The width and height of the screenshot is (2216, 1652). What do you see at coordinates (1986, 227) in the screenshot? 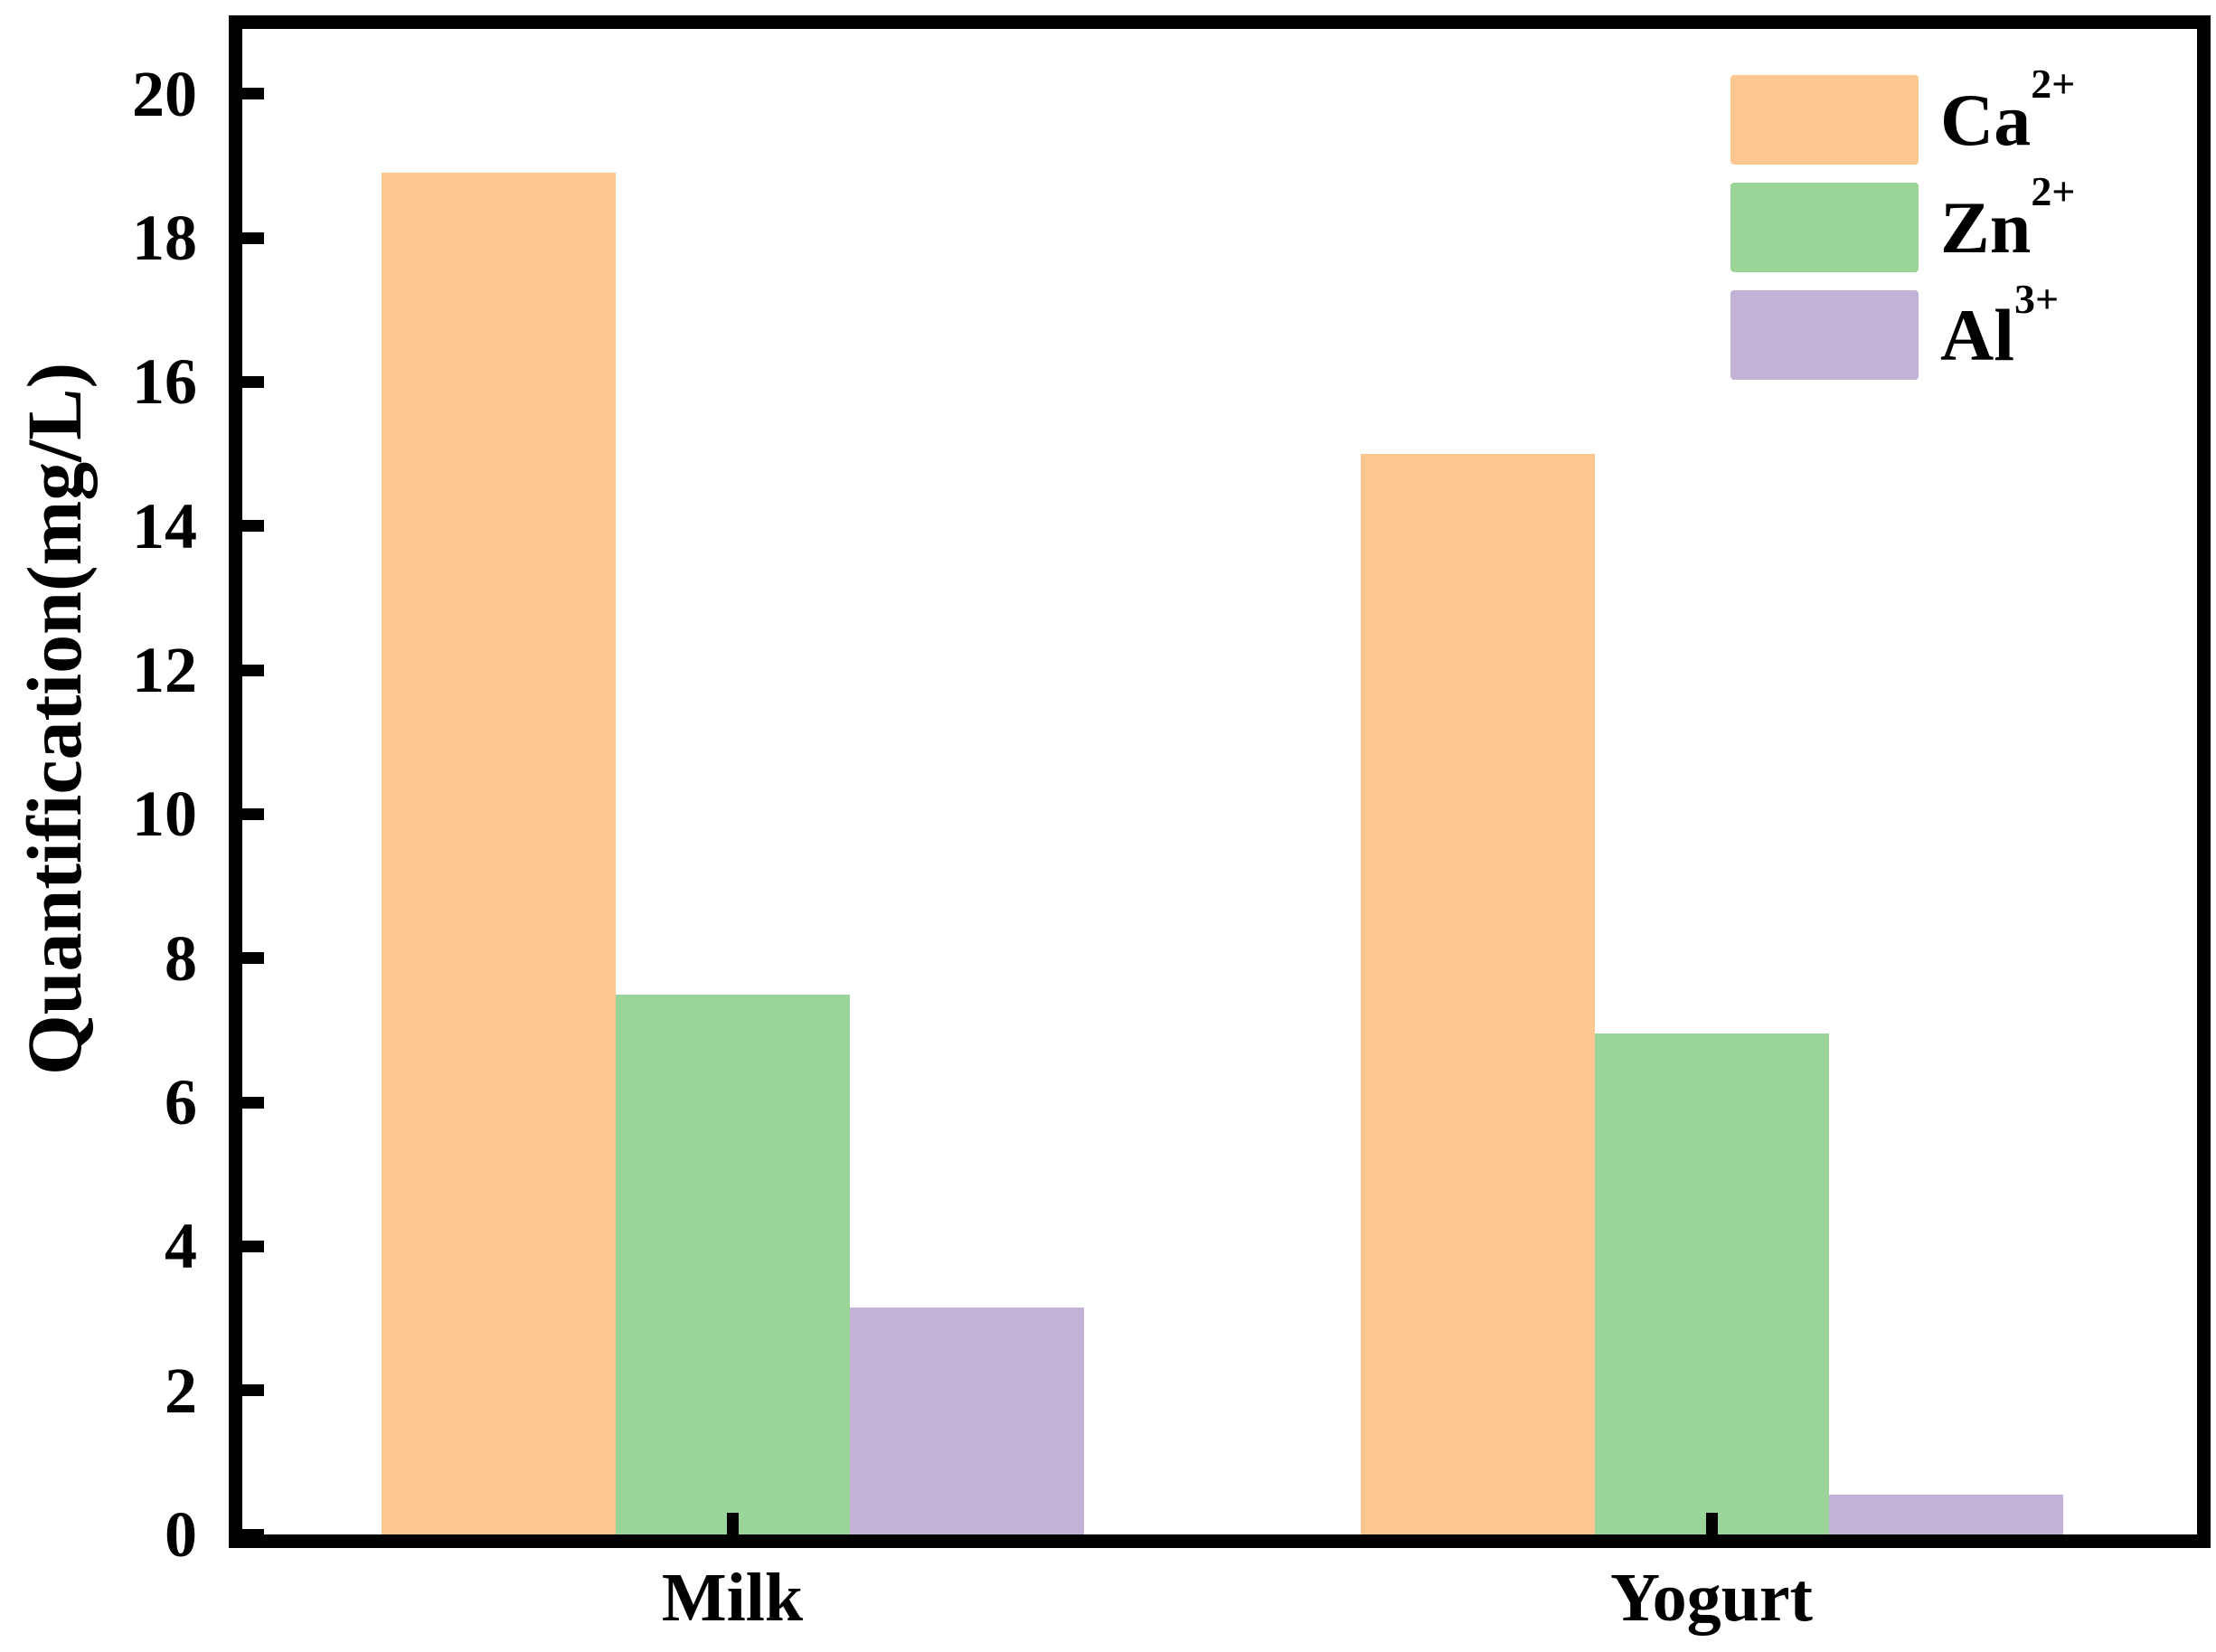
I see `legend-ion-name: Zn` at bounding box center [1986, 227].